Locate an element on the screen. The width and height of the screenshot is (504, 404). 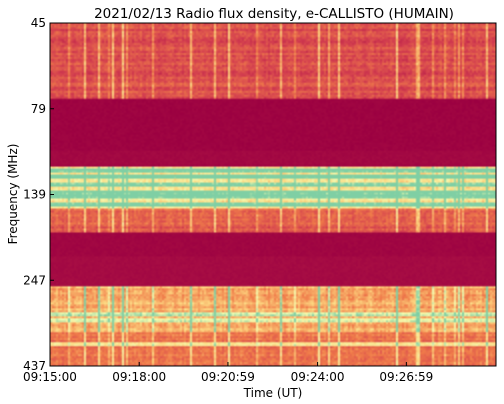
x-tick-label: 09:15:00 is located at coordinates (50, 377).